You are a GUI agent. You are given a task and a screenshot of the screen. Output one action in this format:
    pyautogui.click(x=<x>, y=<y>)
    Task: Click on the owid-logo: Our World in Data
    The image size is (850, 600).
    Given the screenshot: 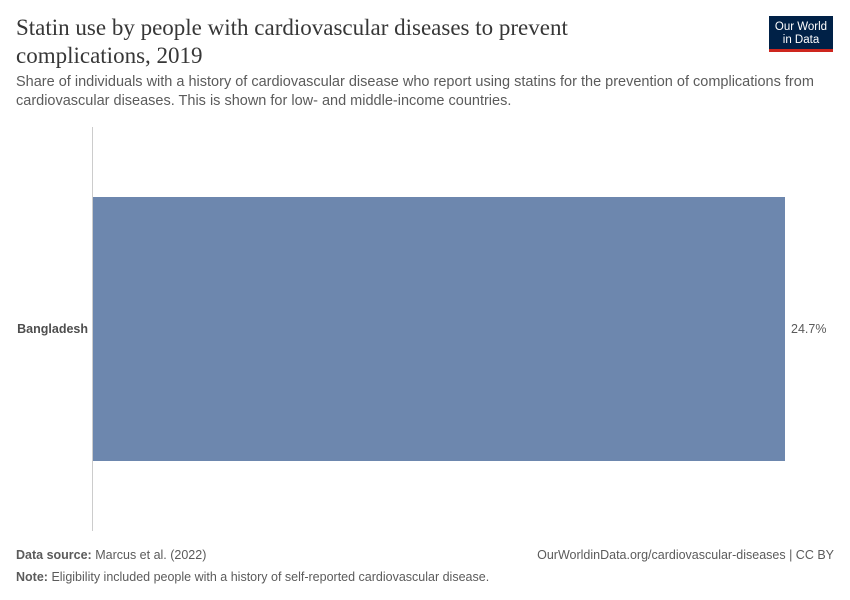 What is the action you would take?
    pyautogui.click(x=801, y=34)
    